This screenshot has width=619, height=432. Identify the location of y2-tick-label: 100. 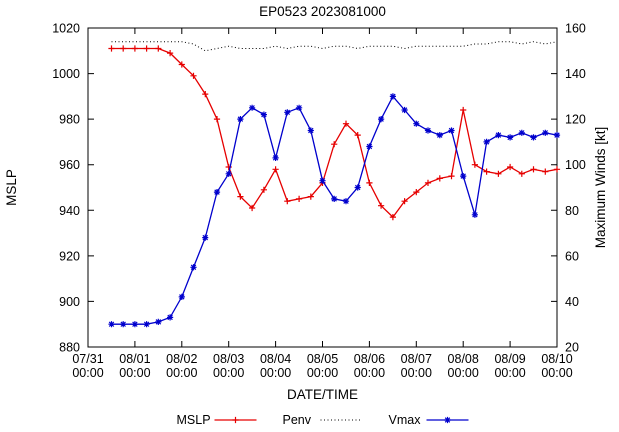
(575, 165).